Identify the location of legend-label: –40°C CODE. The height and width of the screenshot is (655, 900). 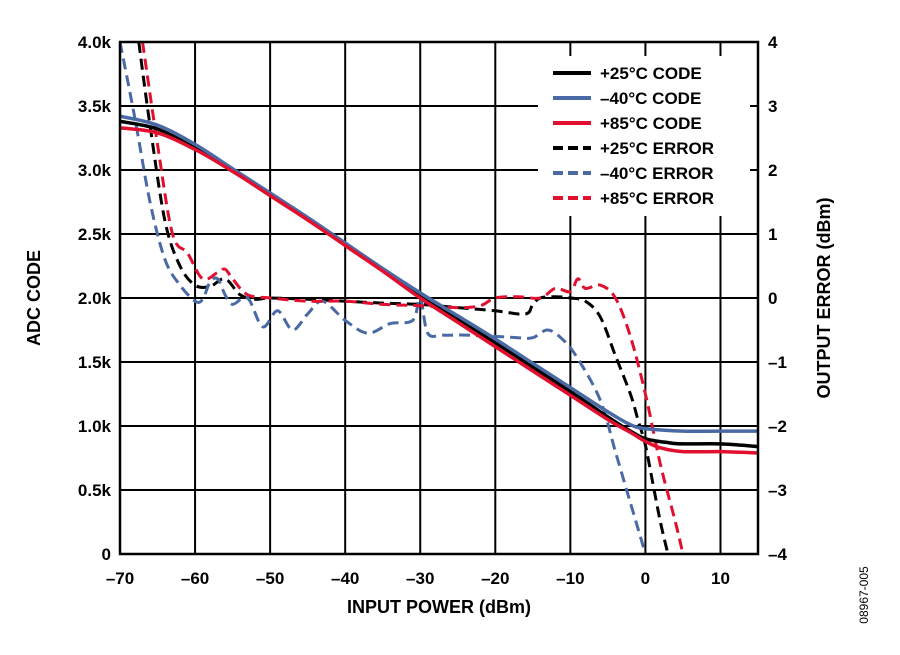
(650, 98).